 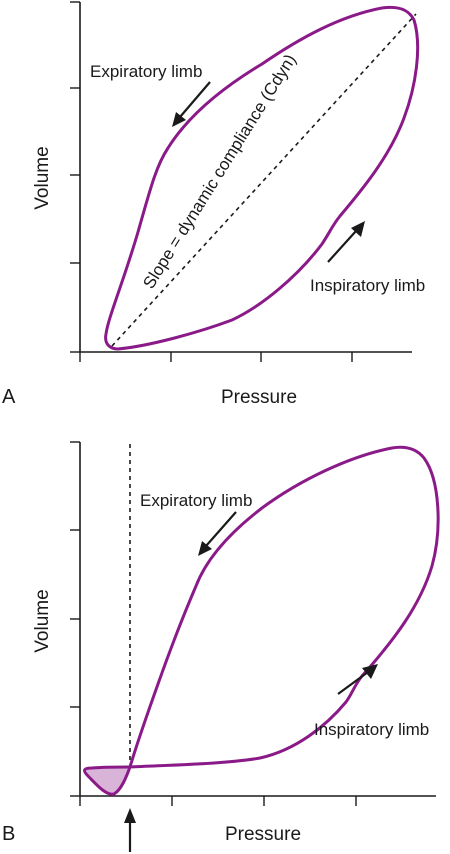 What do you see at coordinates (371, 729) in the screenshot?
I see `panel-b-inspiratory-label: Inspiratory limb` at bounding box center [371, 729].